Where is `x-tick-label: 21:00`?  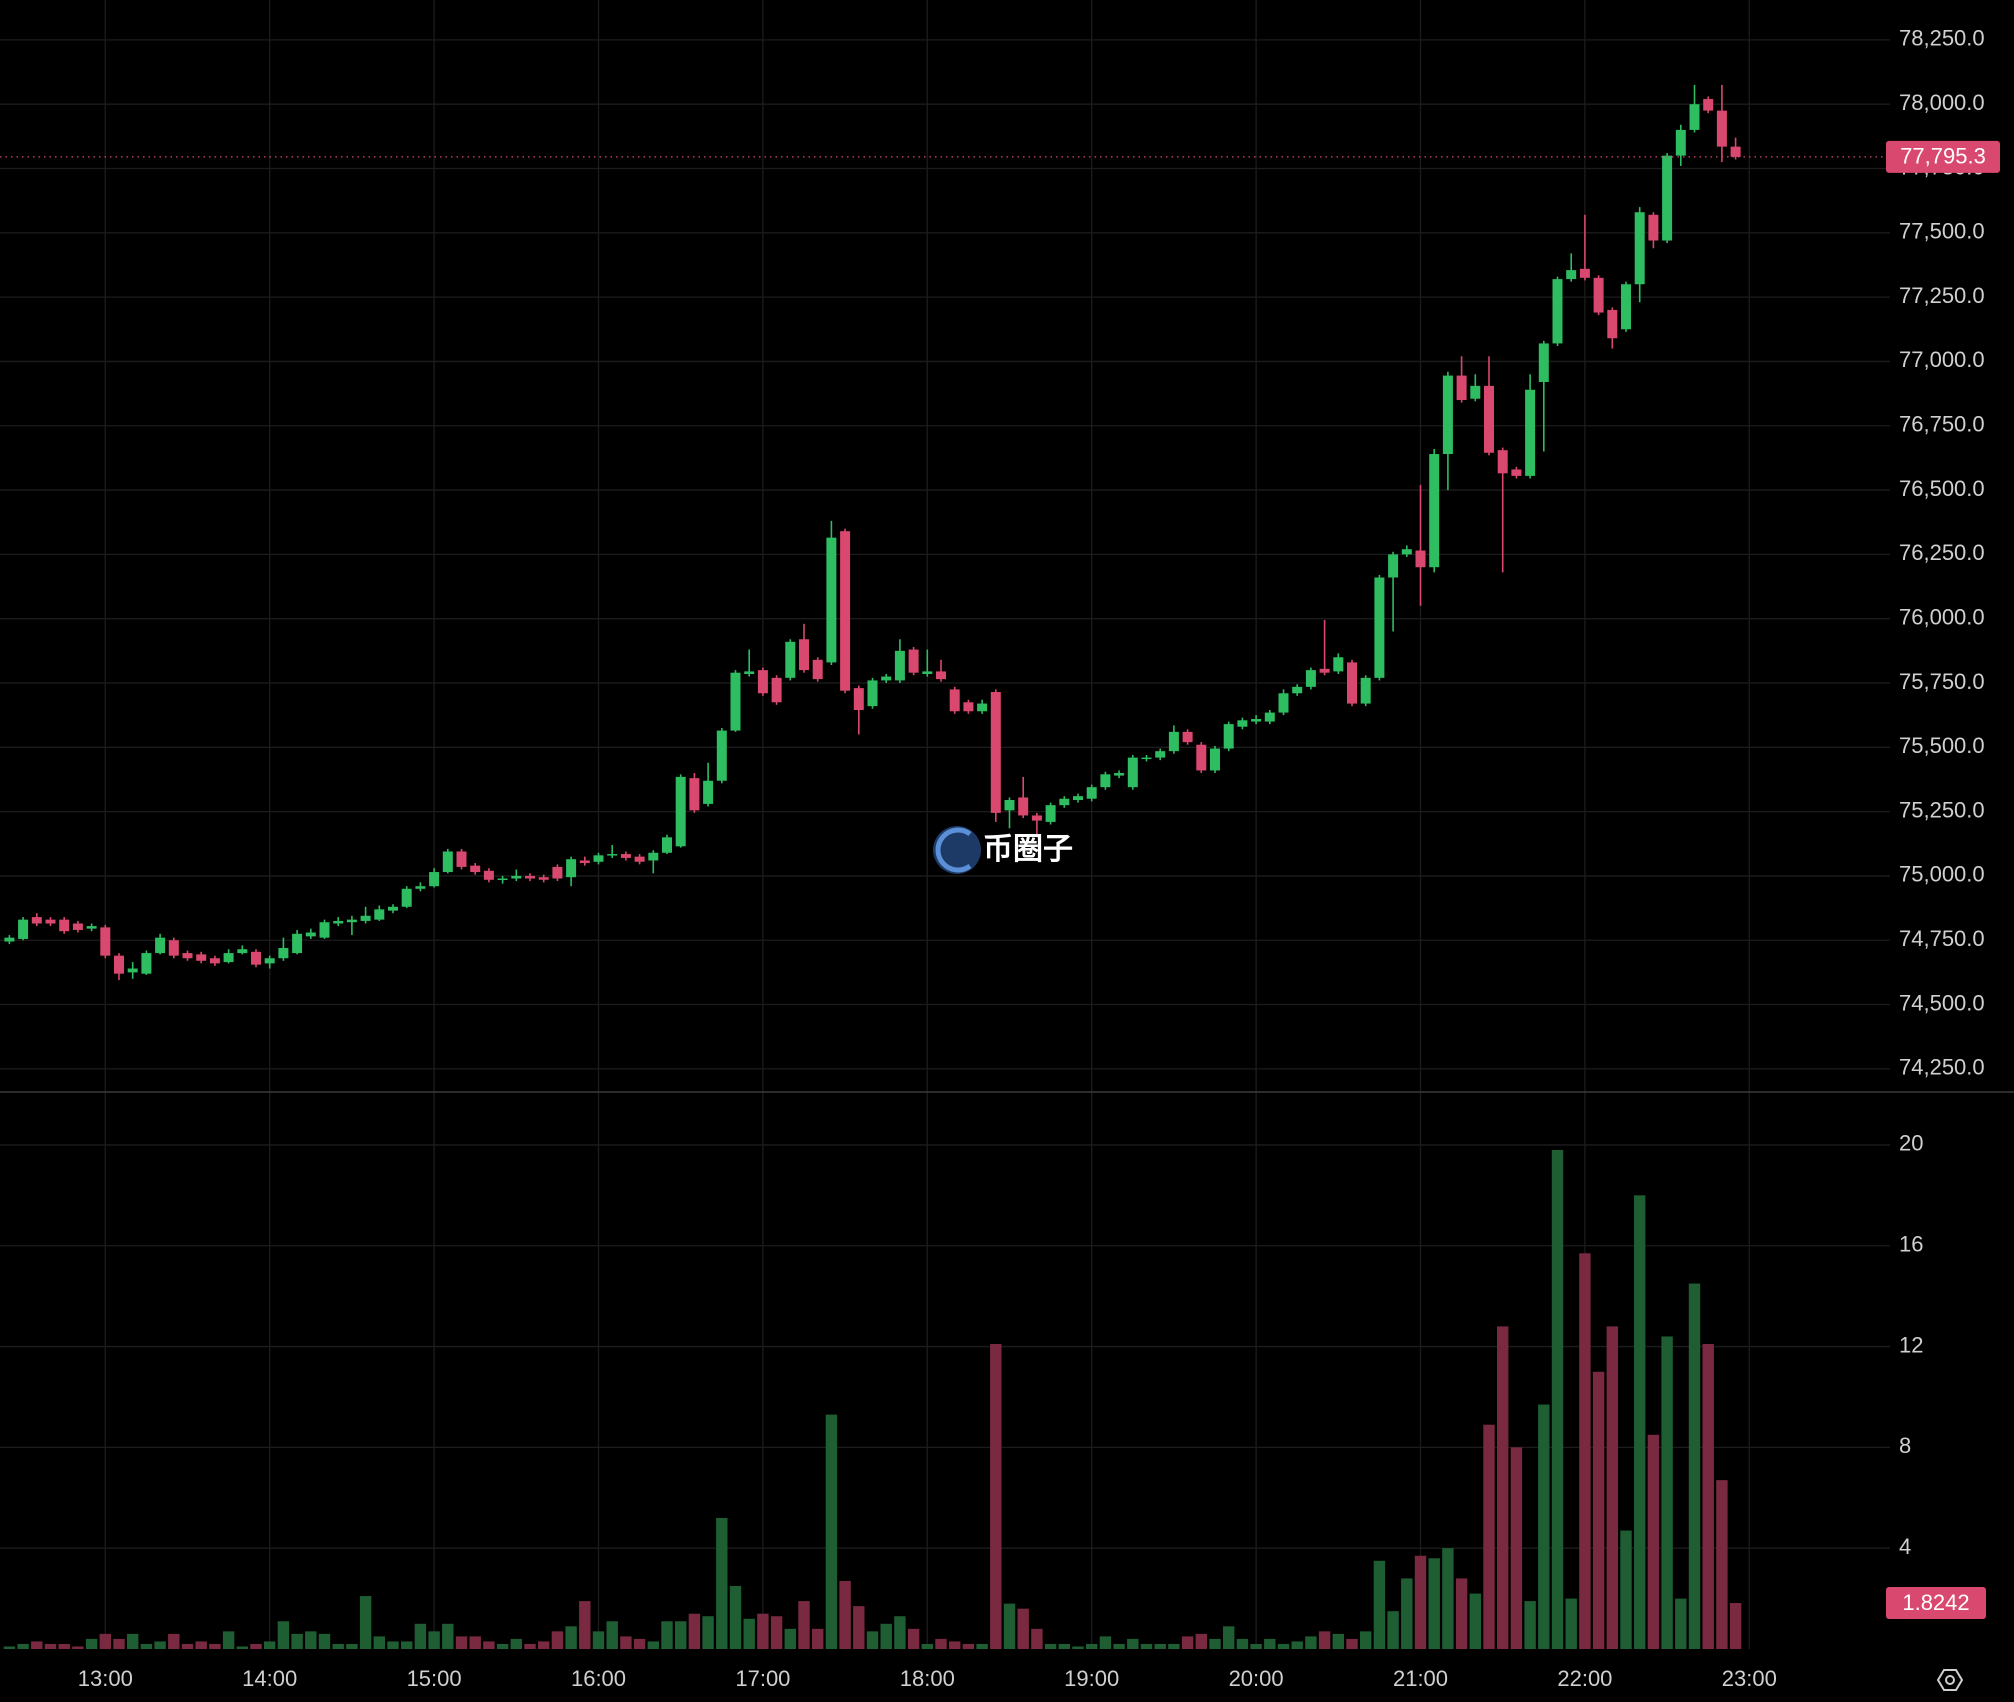 x-tick-label: 21:00 is located at coordinates (1420, 1678).